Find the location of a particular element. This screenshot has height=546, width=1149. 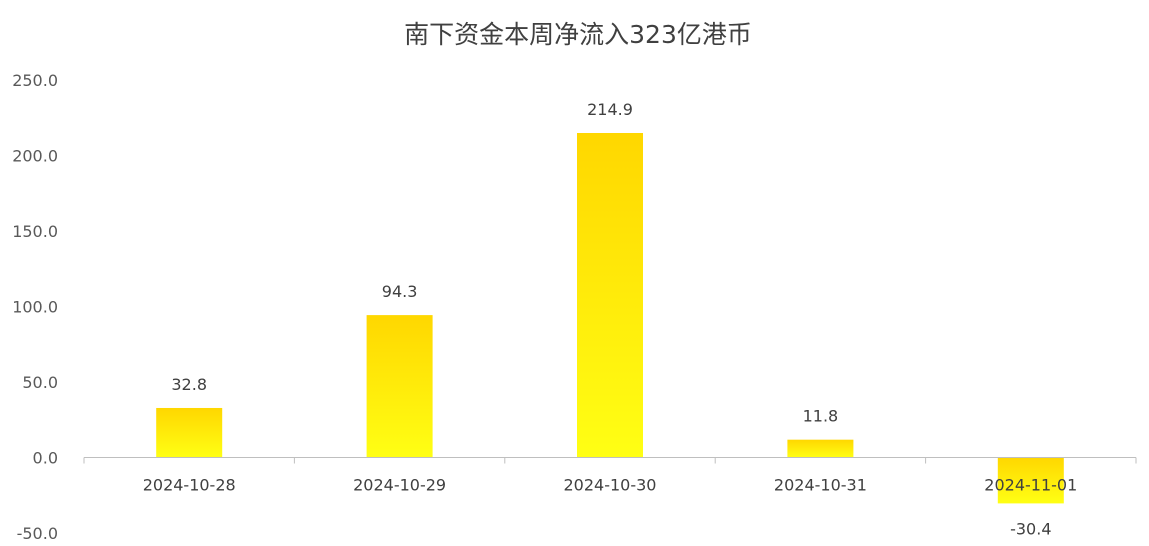

x-tick-label: 2024-10-28 is located at coordinates (189, 485).